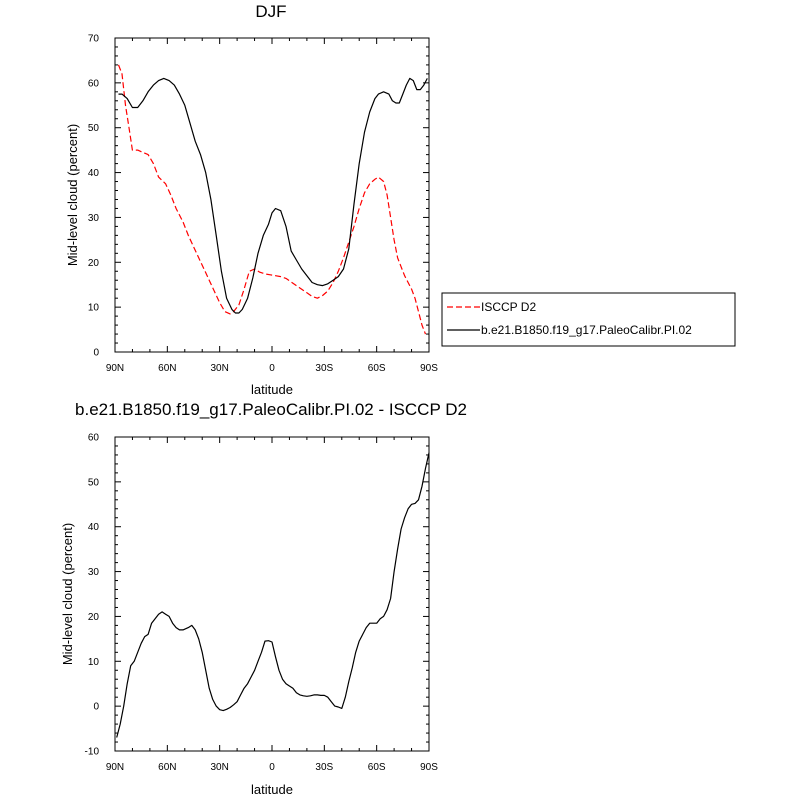  I want to click on top-x-tick-label: 30S, so click(324, 368).